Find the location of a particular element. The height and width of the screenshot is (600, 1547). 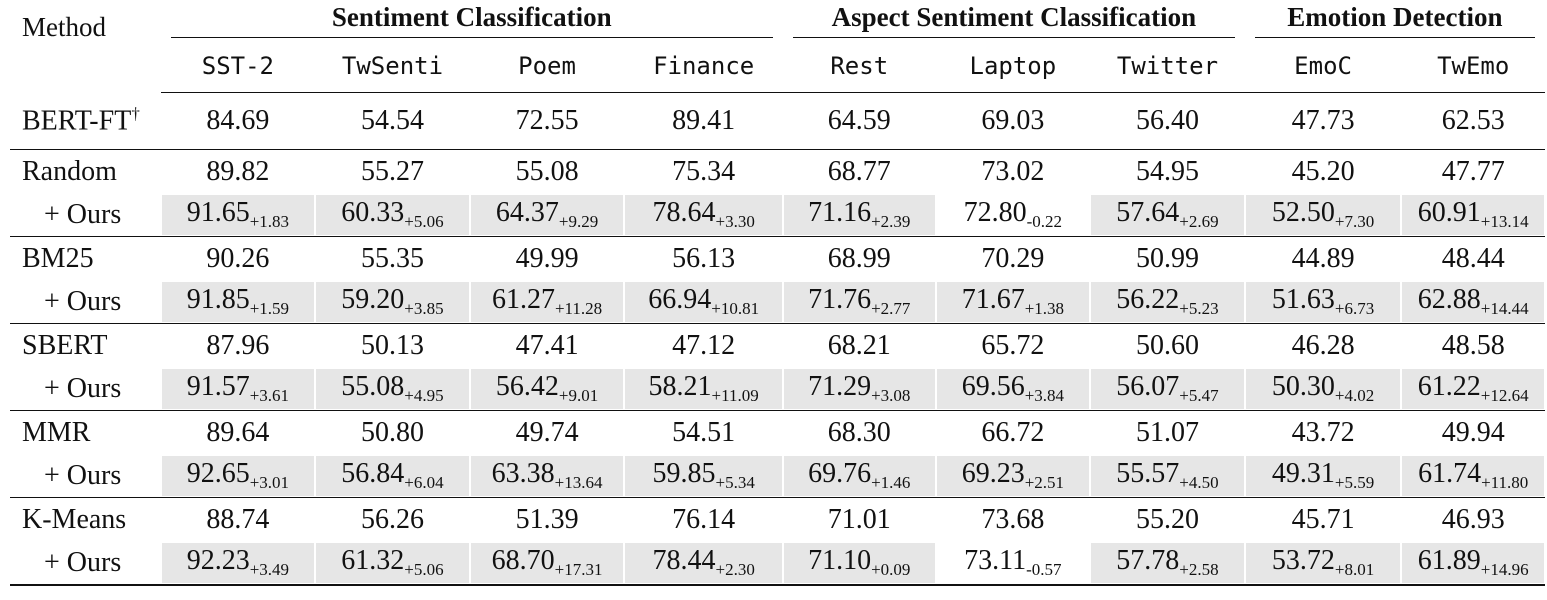

method-name: BERT-FT† is located at coordinates (85, 121).